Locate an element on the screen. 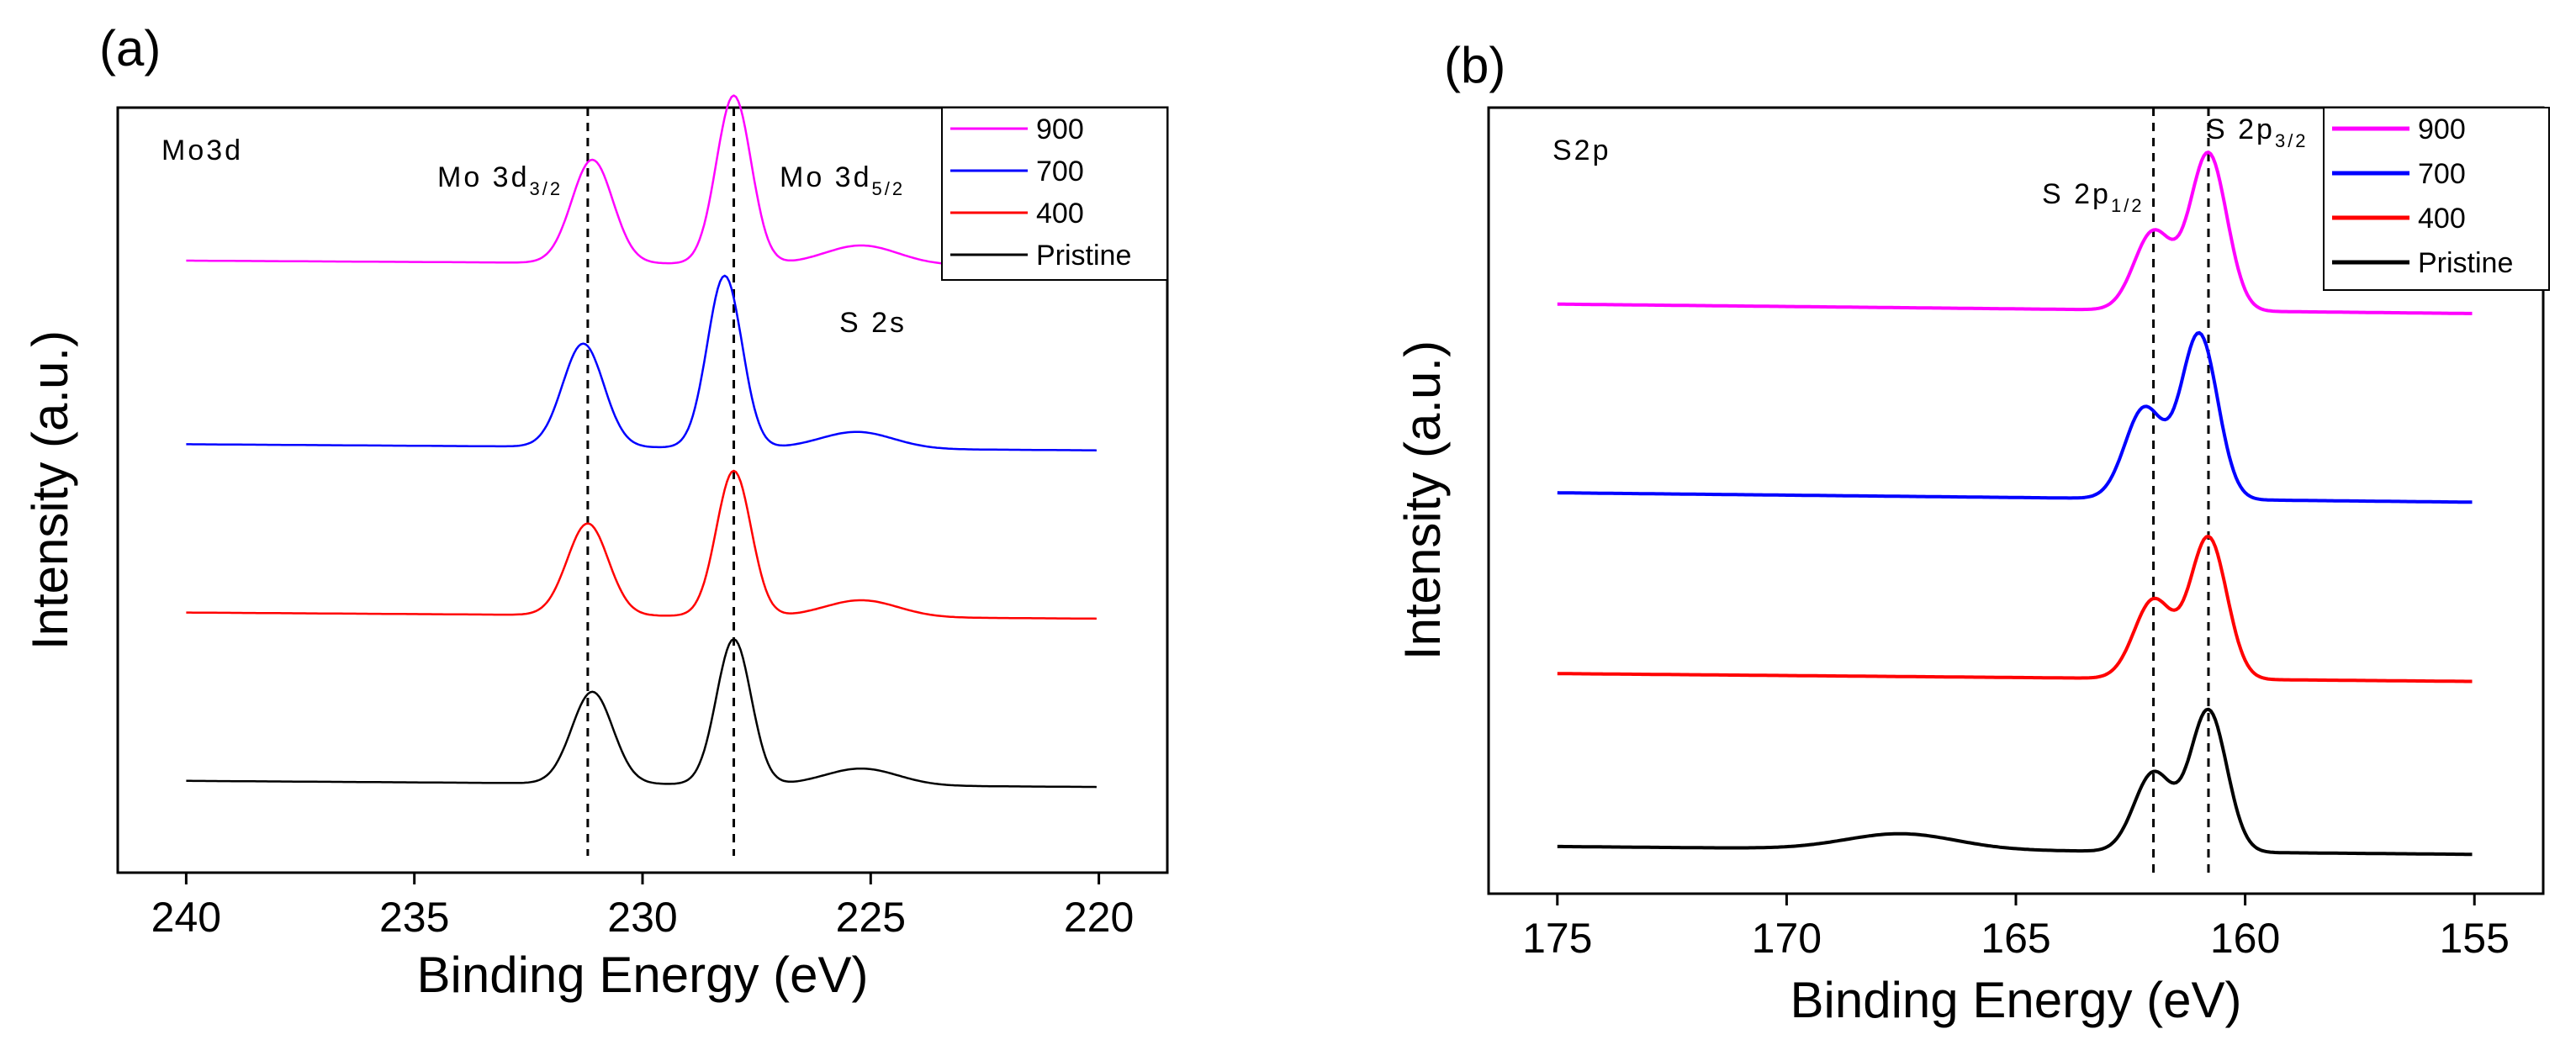 The image size is (2576, 1045). panel-a-label: (a) is located at coordinates (130, 48).